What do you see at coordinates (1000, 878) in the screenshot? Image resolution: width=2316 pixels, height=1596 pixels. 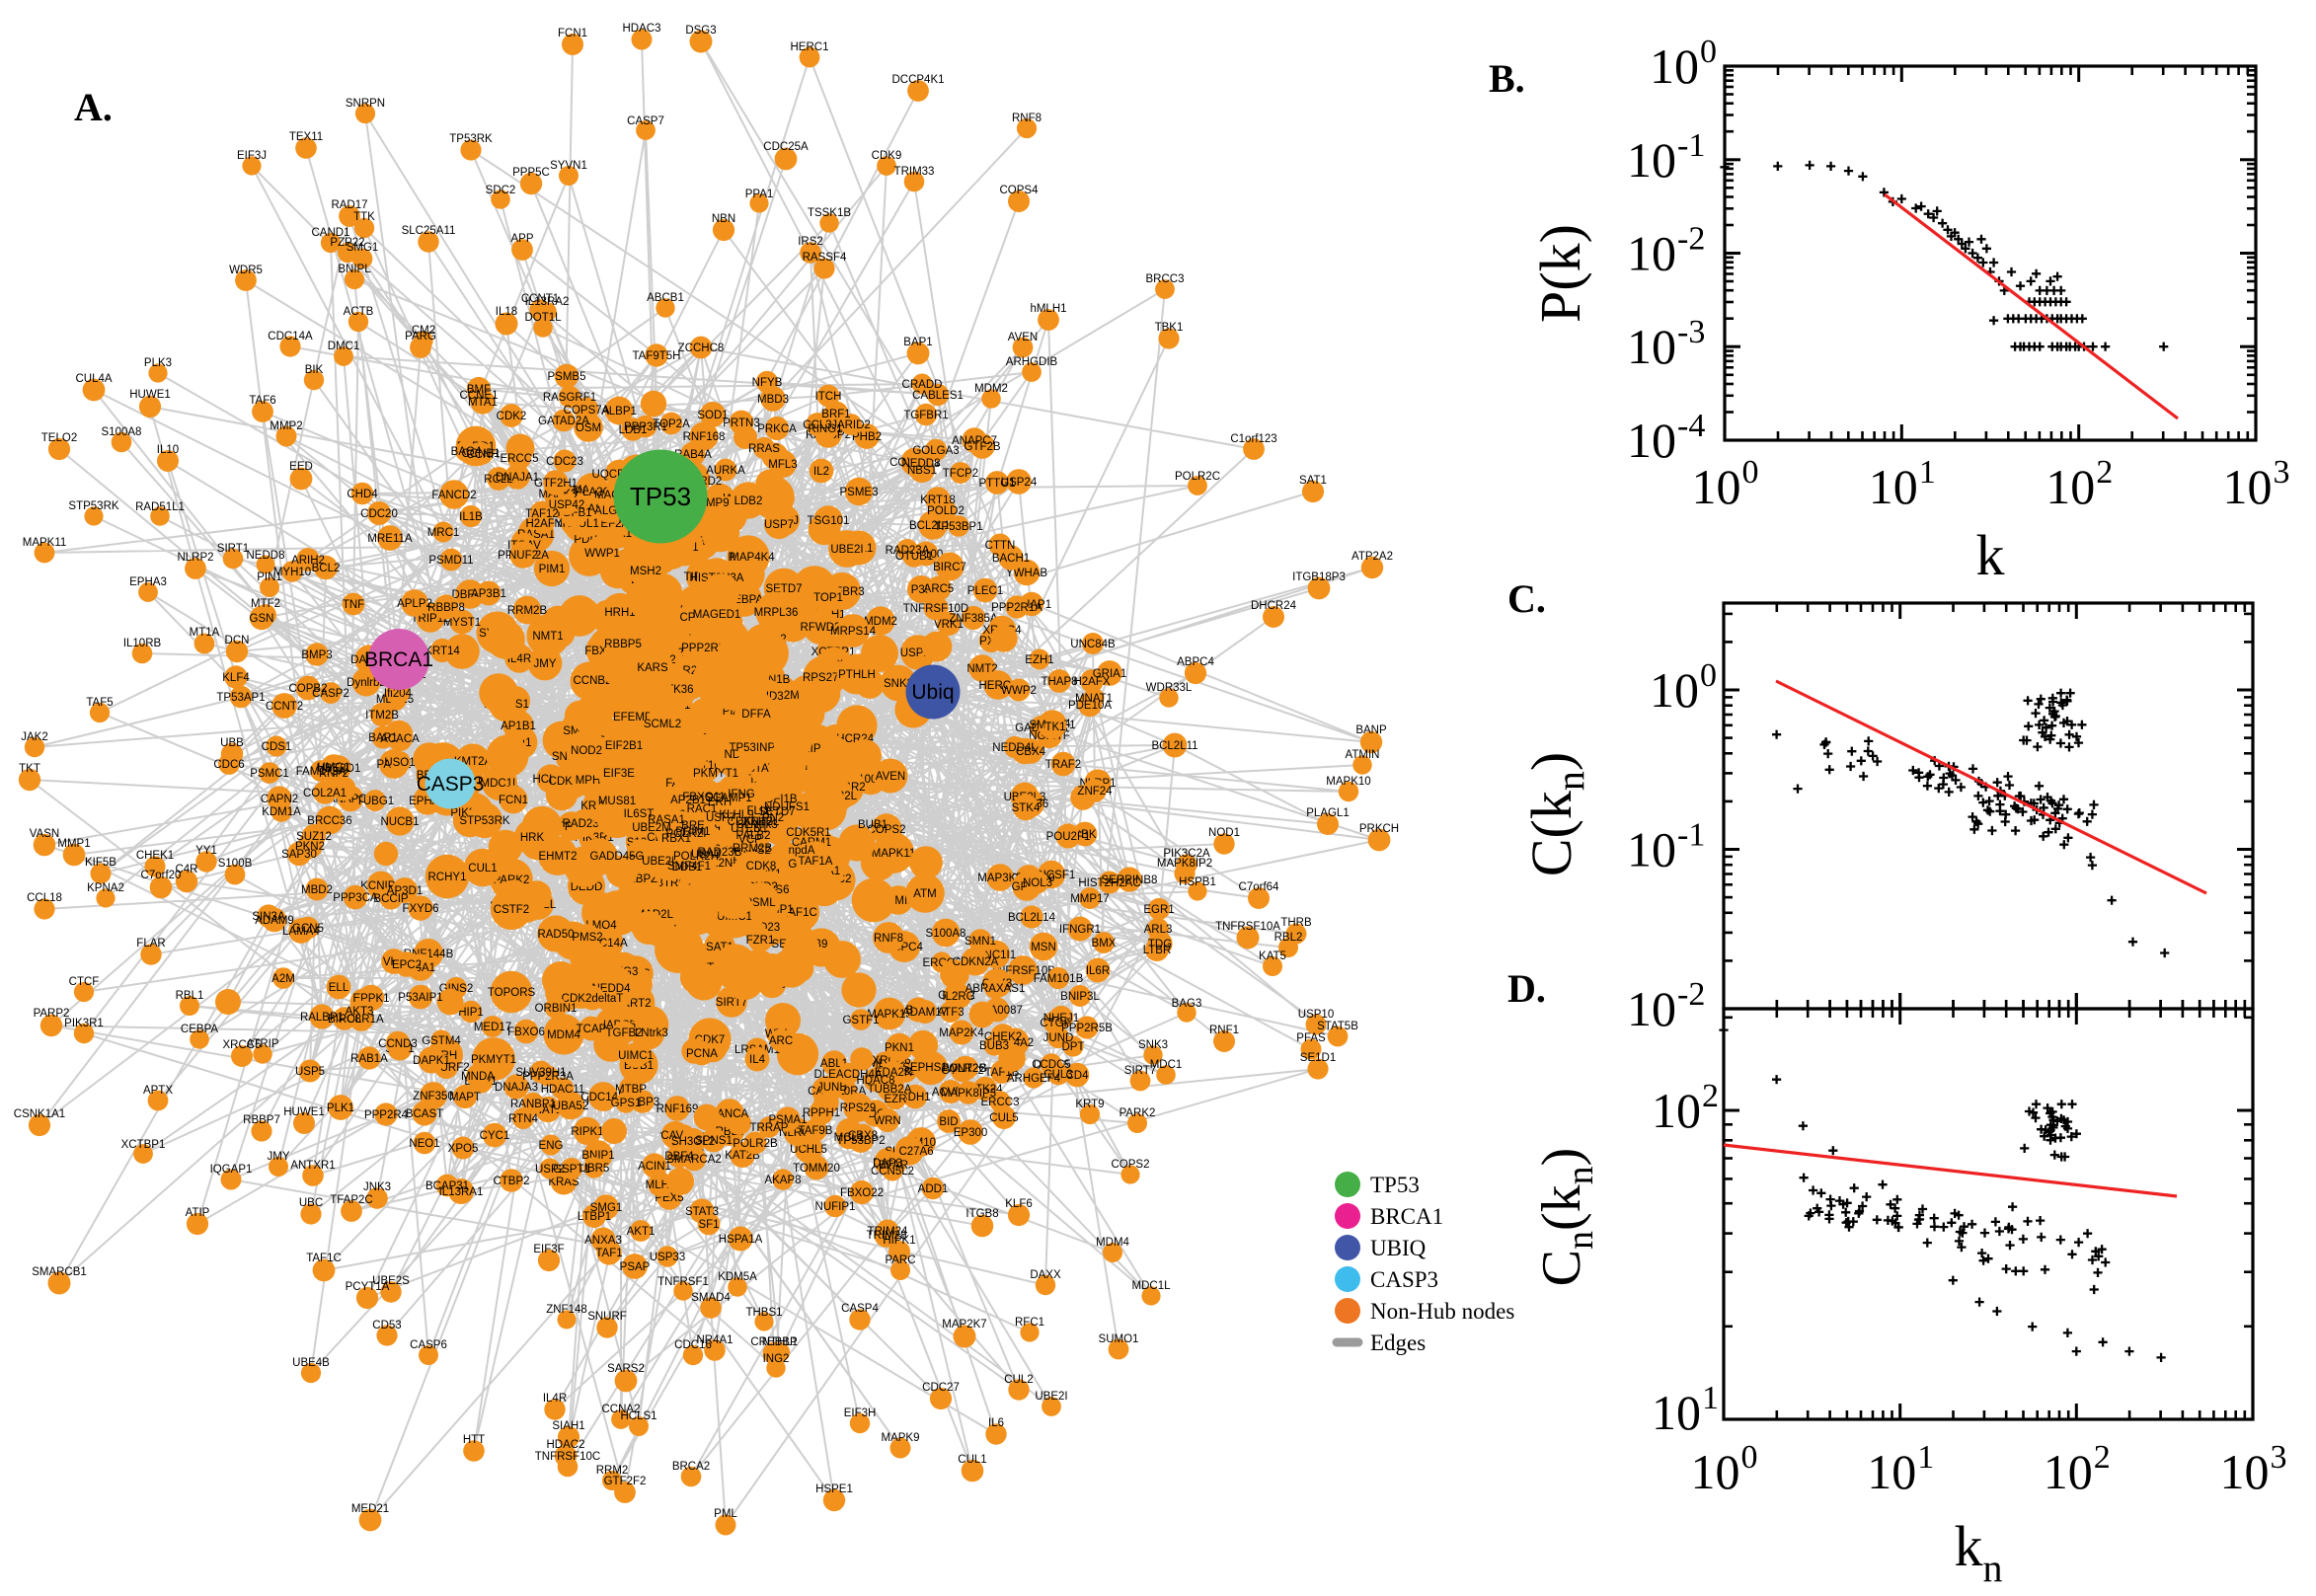 I see `svg-text: MAP3K5` at bounding box center [1000, 878].